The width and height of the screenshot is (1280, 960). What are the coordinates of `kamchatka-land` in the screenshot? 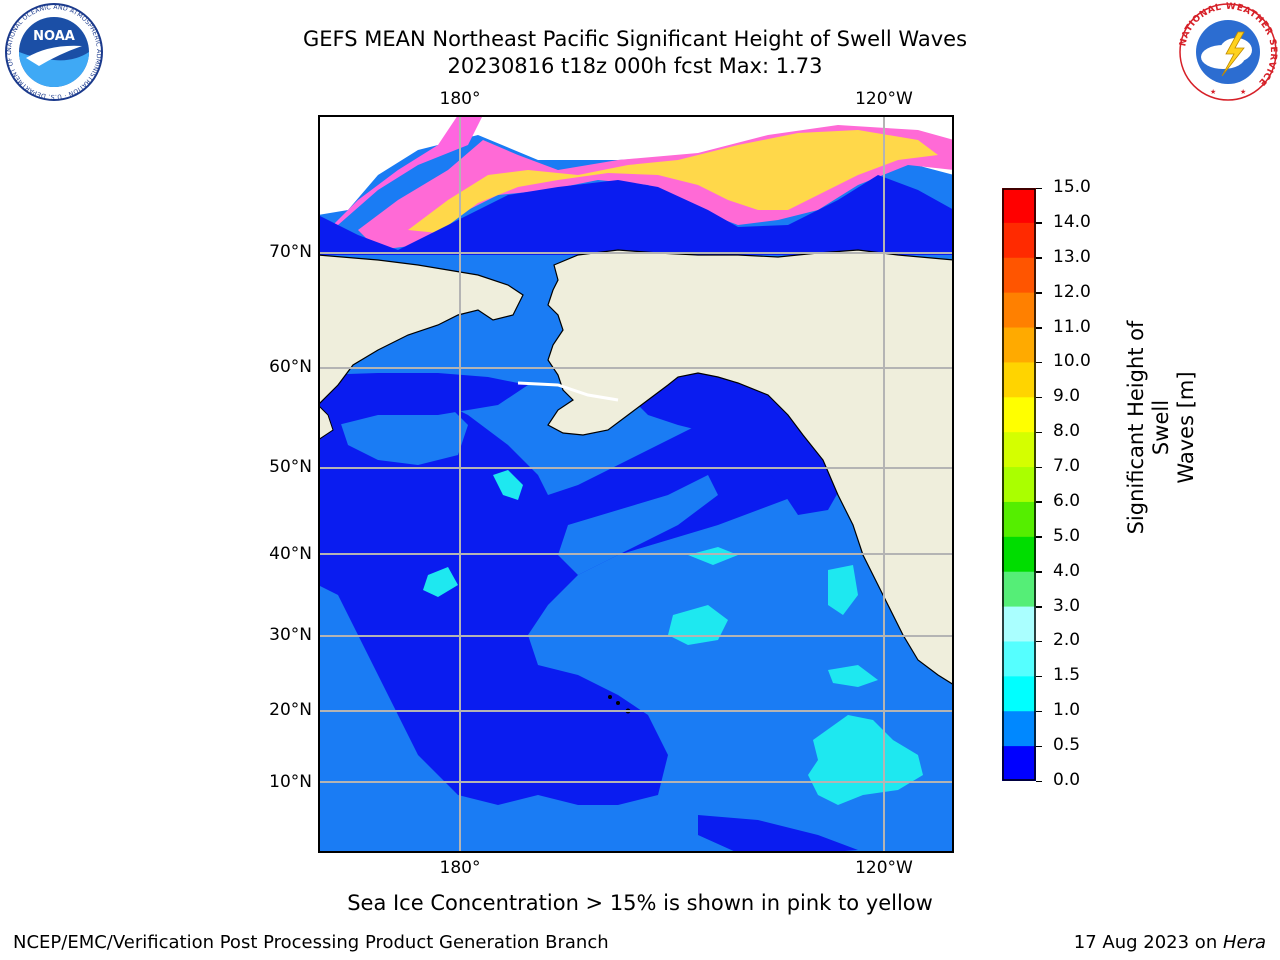 It's located at (326, 422).